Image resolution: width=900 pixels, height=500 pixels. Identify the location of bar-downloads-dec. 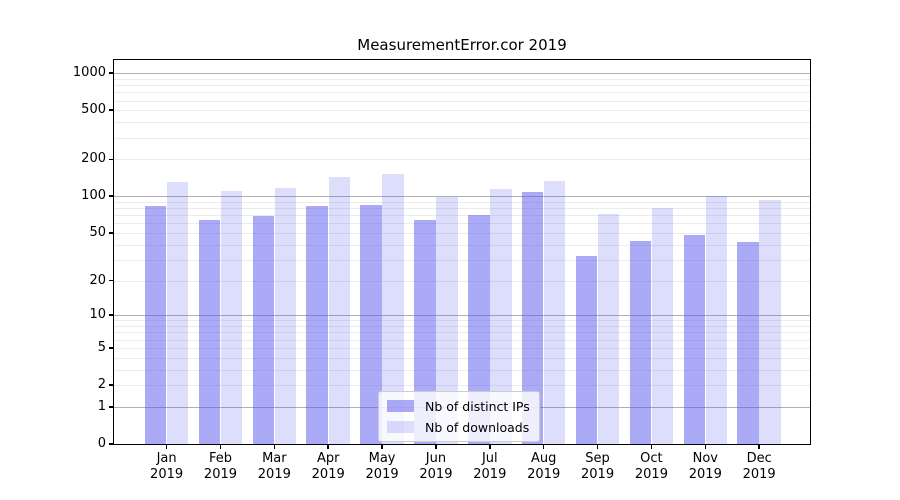
(770, 322).